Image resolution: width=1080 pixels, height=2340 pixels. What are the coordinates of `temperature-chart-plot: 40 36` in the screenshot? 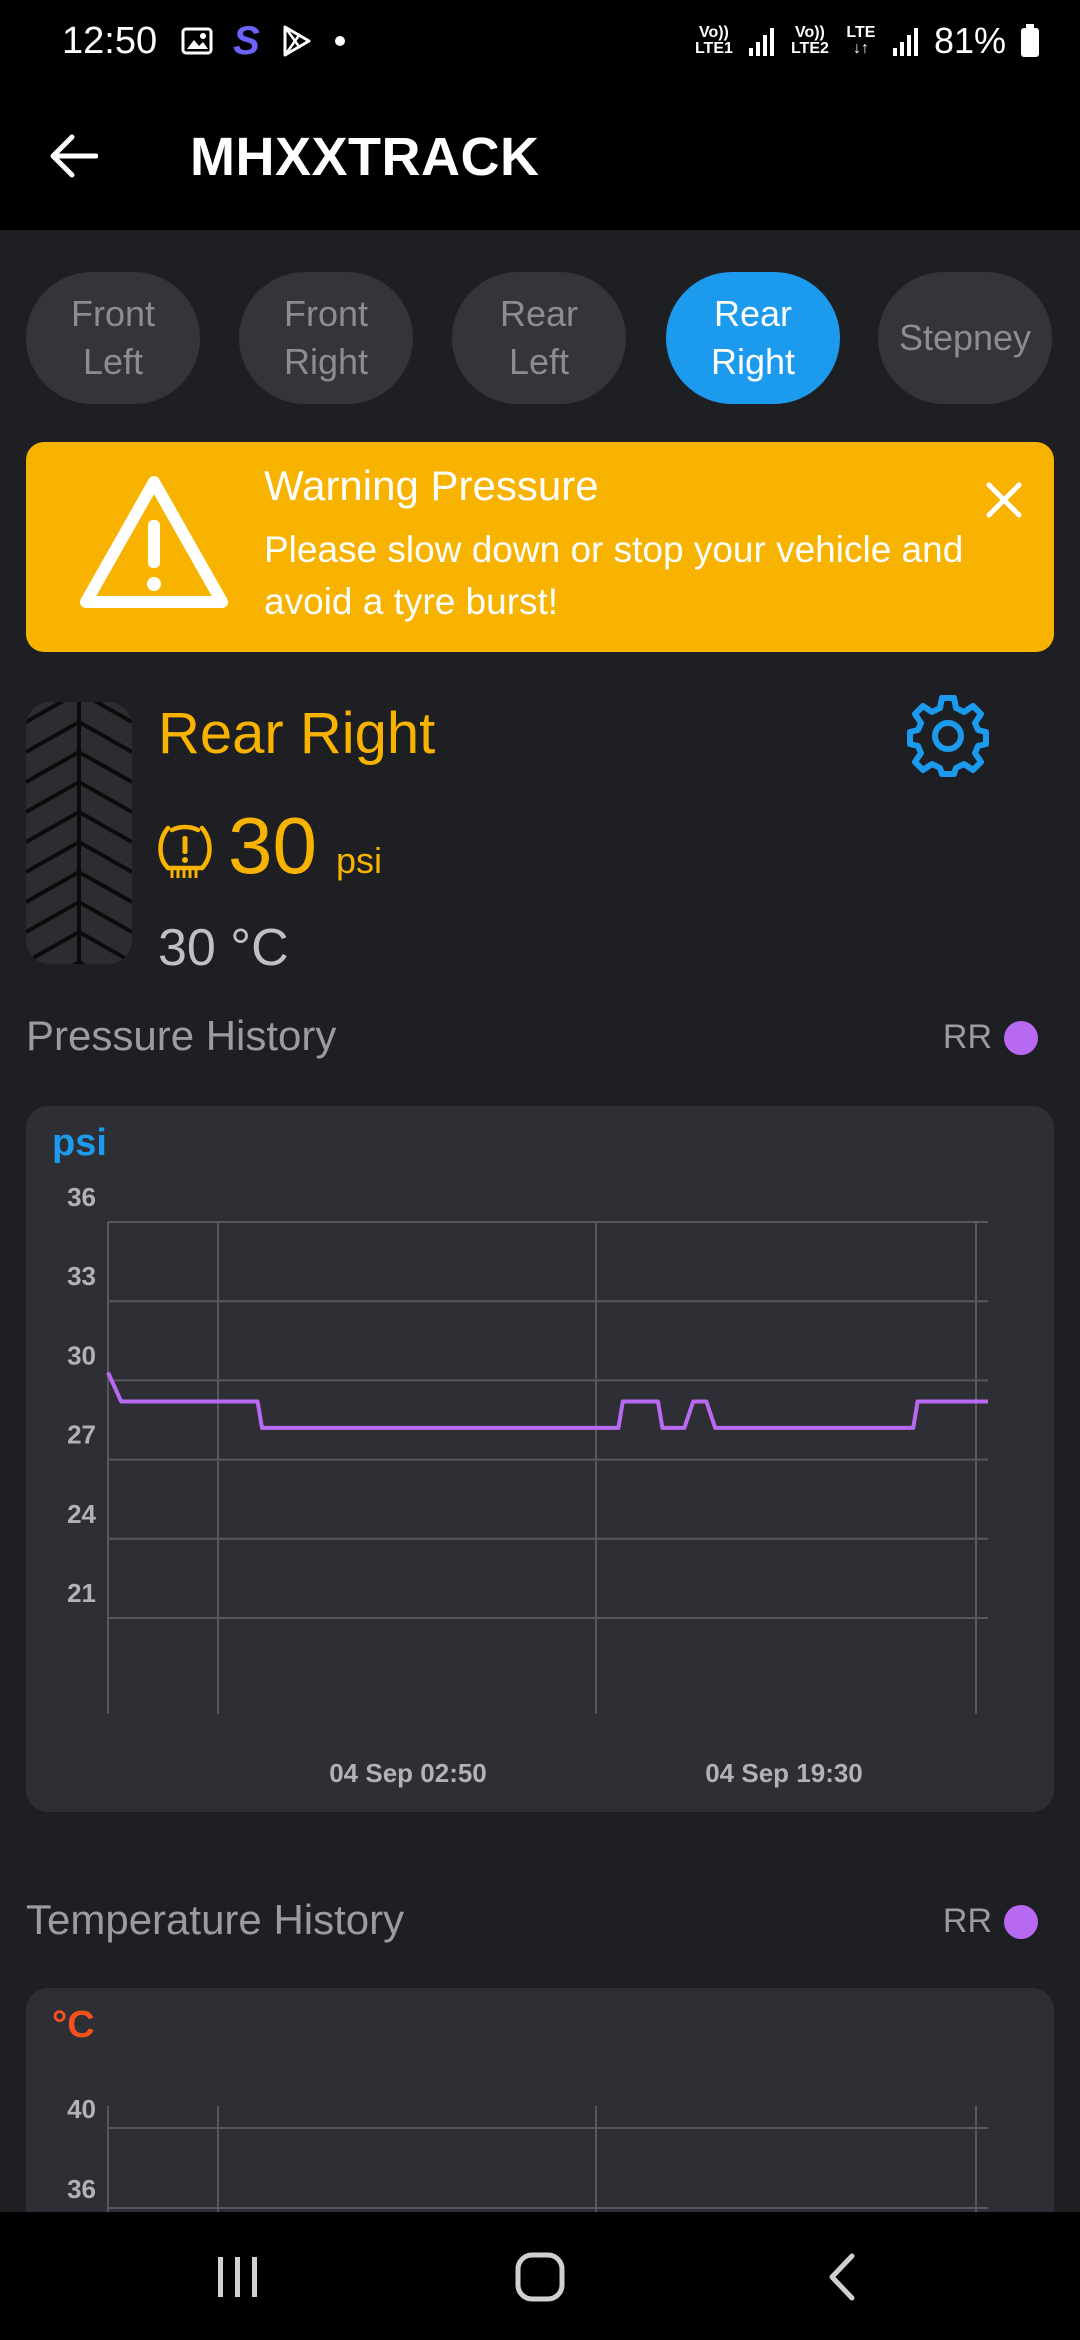 It's located at (527, 2191).